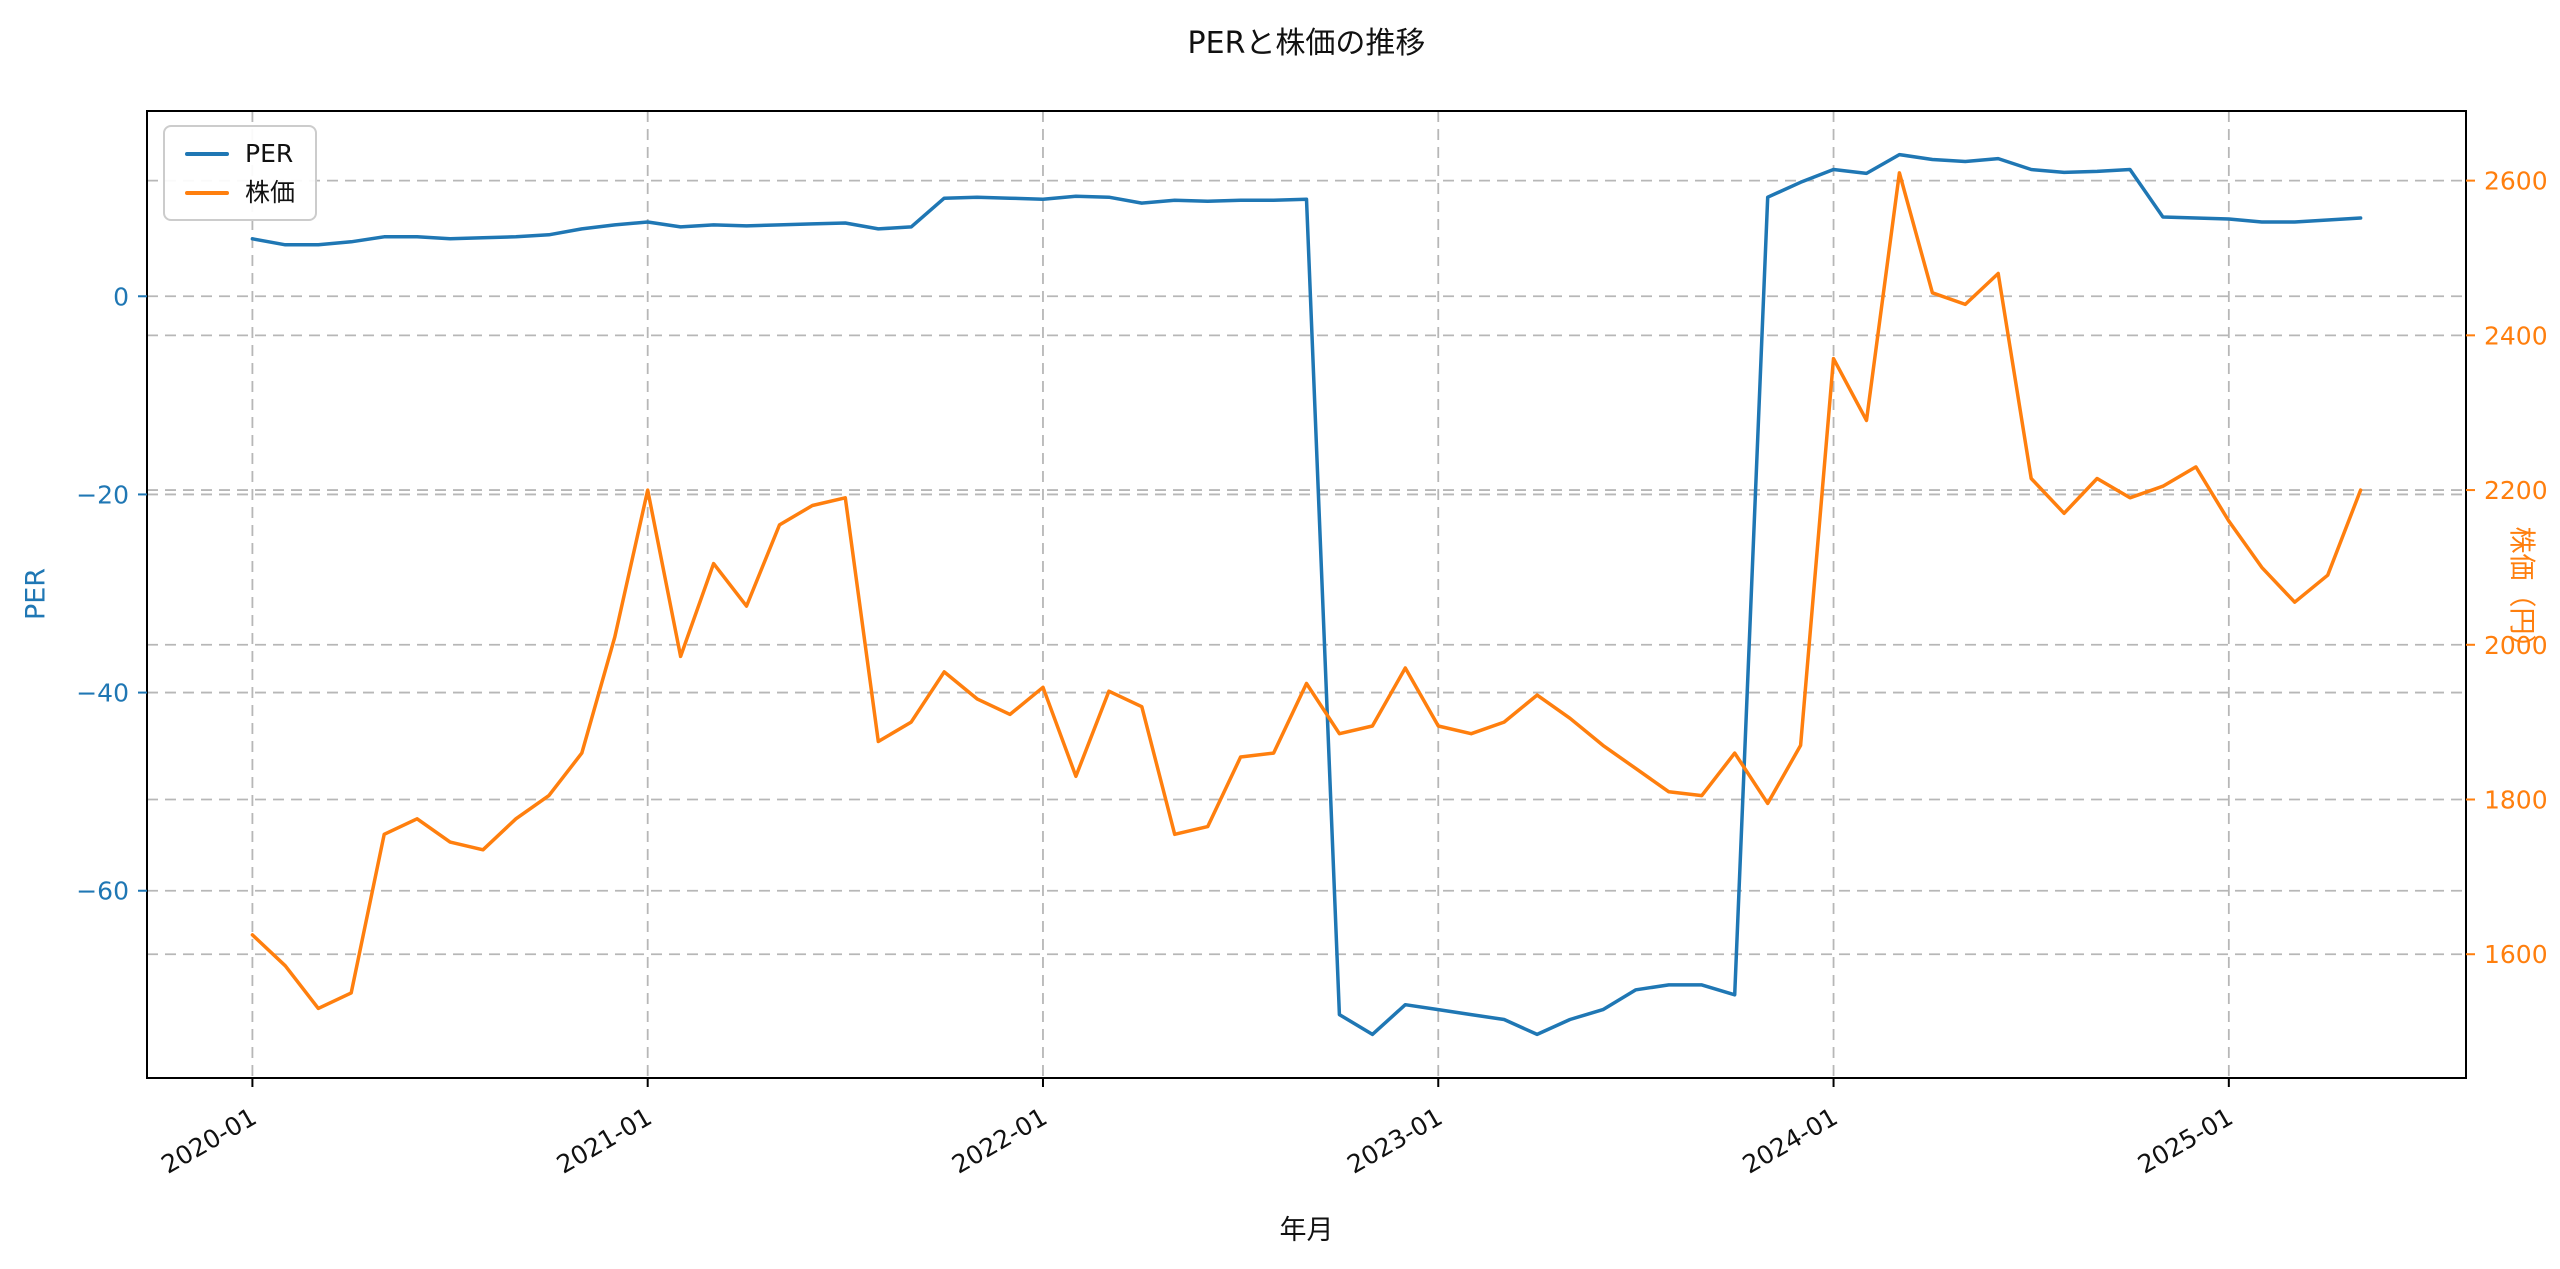 This screenshot has width=2560, height=1269. Describe the element at coordinates (1306, 1230) in the screenshot. I see `x-axis-label: 年月` at that location.